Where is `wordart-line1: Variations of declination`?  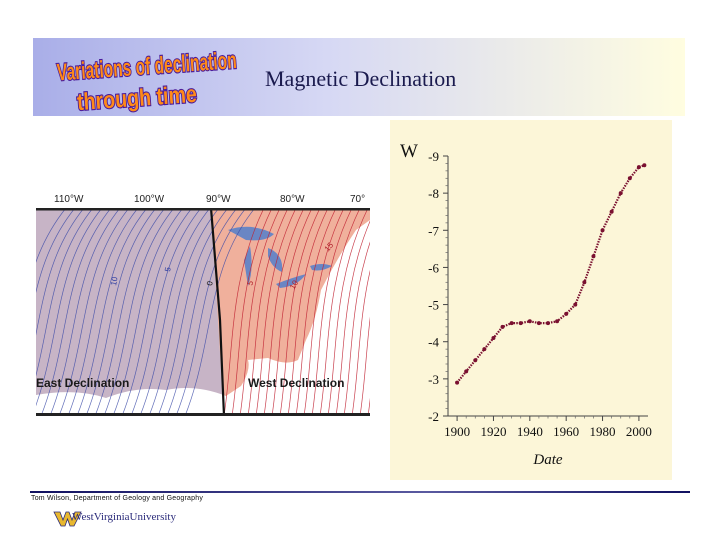
wordart-line1: Variations of declination is located at coordinates (146, 66).